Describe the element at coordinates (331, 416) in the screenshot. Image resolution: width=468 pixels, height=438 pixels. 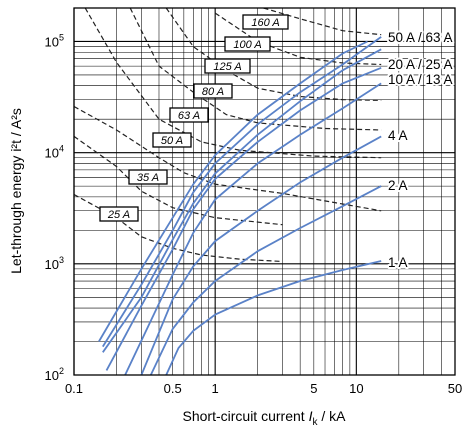
I see `x-axis-title-post: / kA` at that location.